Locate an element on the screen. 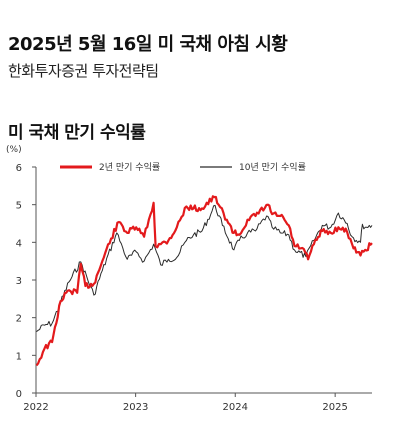  x-tick-label: 2023 is located at coordinates (135, 407).